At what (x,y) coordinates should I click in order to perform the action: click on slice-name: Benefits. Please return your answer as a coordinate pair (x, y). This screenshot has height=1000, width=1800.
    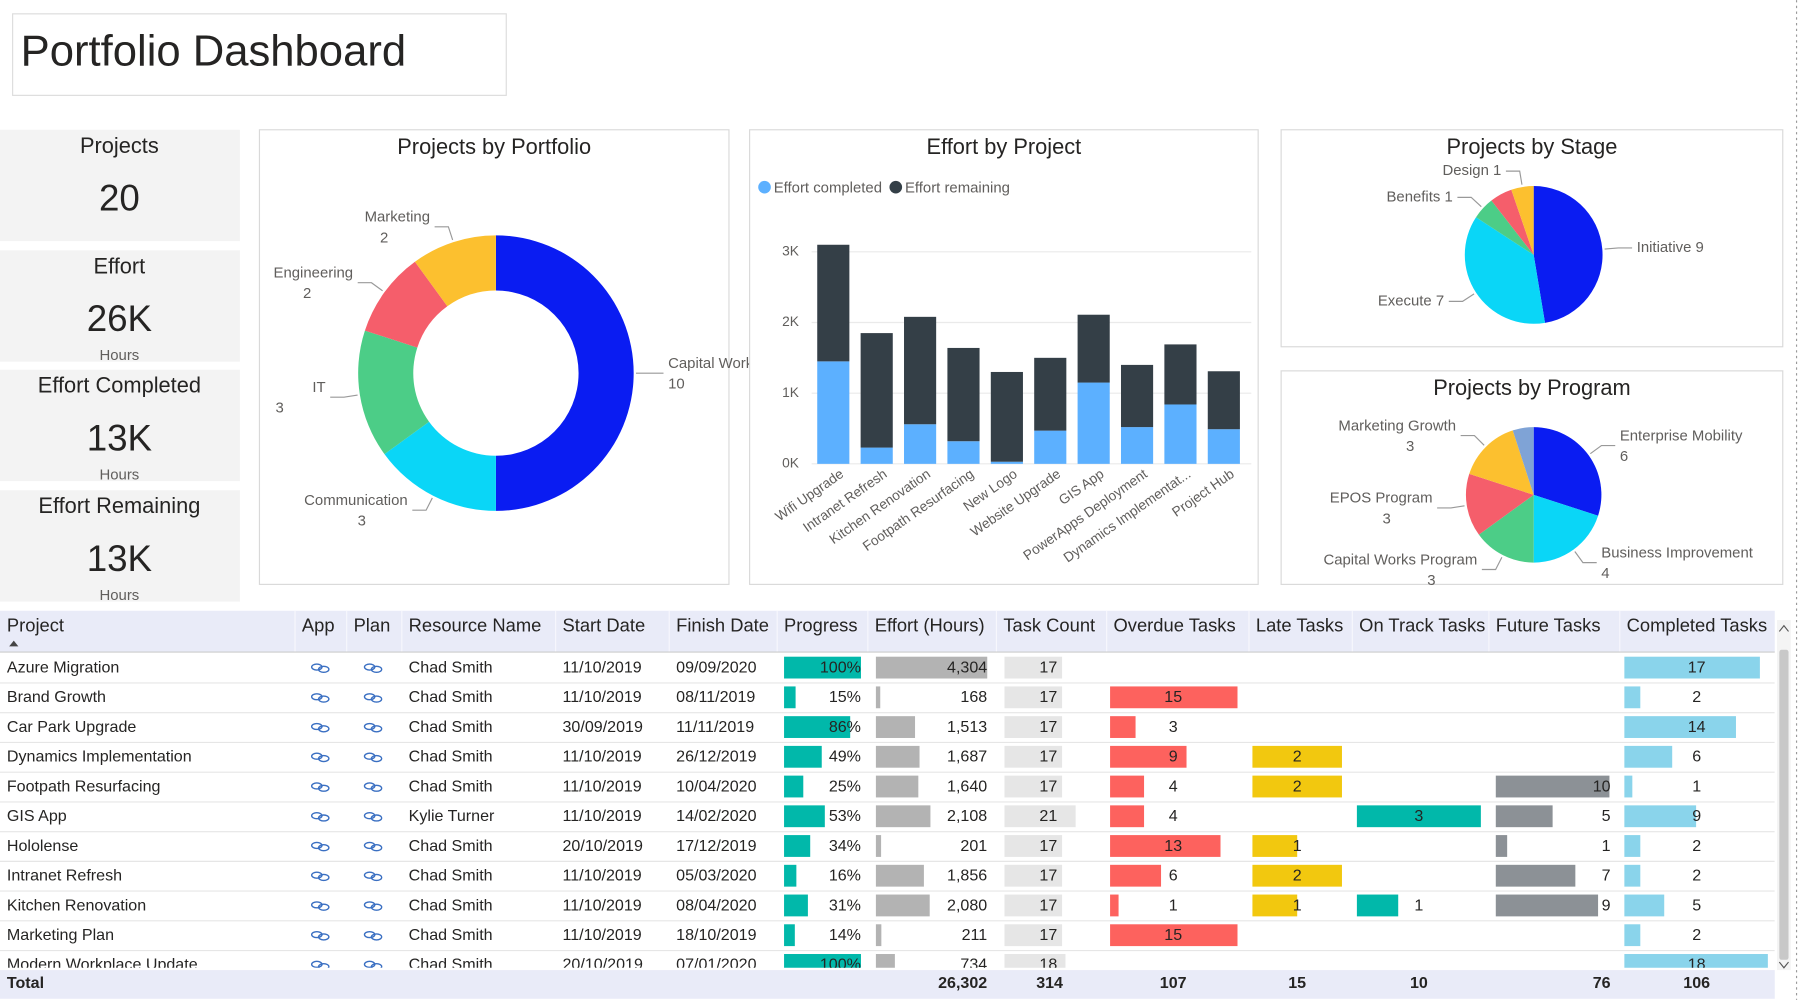
    Looking at the image, I should click on (1413, 196).